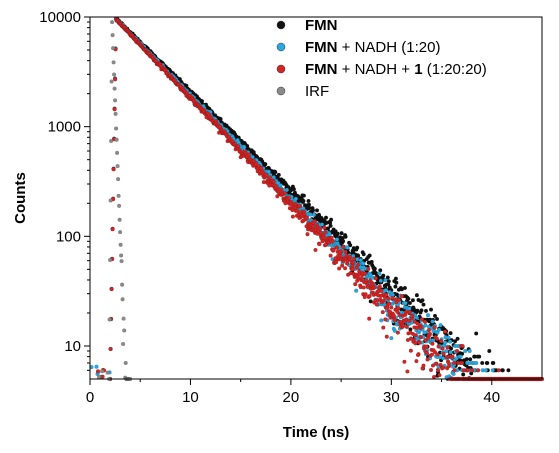 This screenshot has width=559, height=453. Describe the element at coordinates (396, 69) in the screenshot. I see `legend-entry: FMN + NADH + 1 (1:20:20)` at that location.